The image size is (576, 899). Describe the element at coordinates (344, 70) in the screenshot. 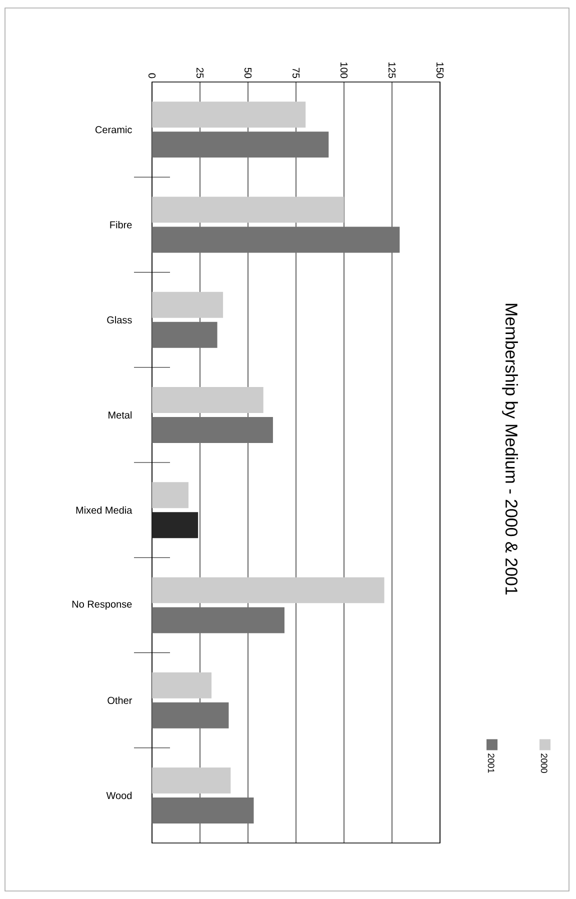

I see `x-tick-label: 100` at that location.